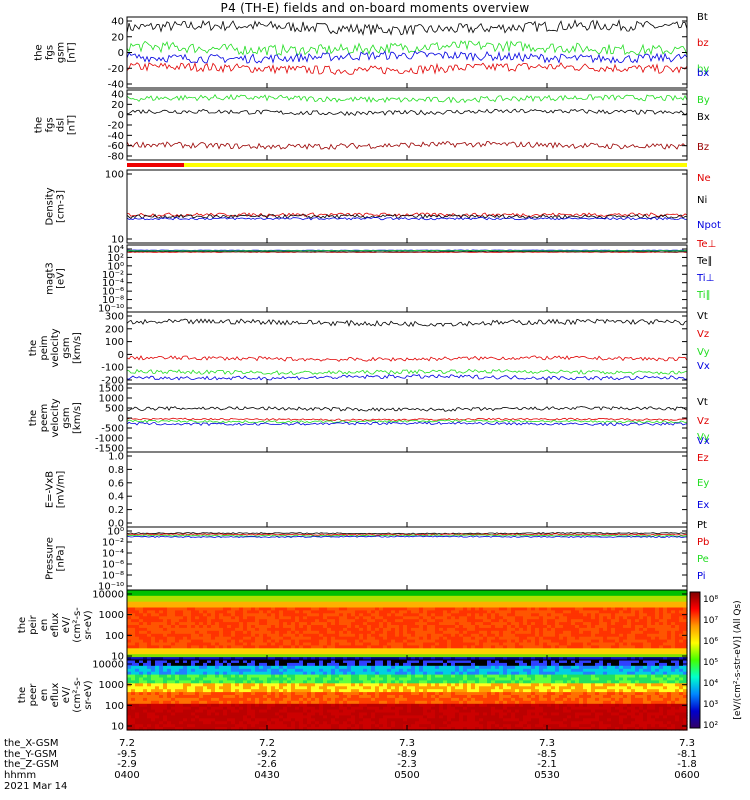 This screenshot has height=800, width=750. What do you see at coordinates (407, 68) in the screenshot?
I see `series-line-bz` at bounding box center [407, 68].